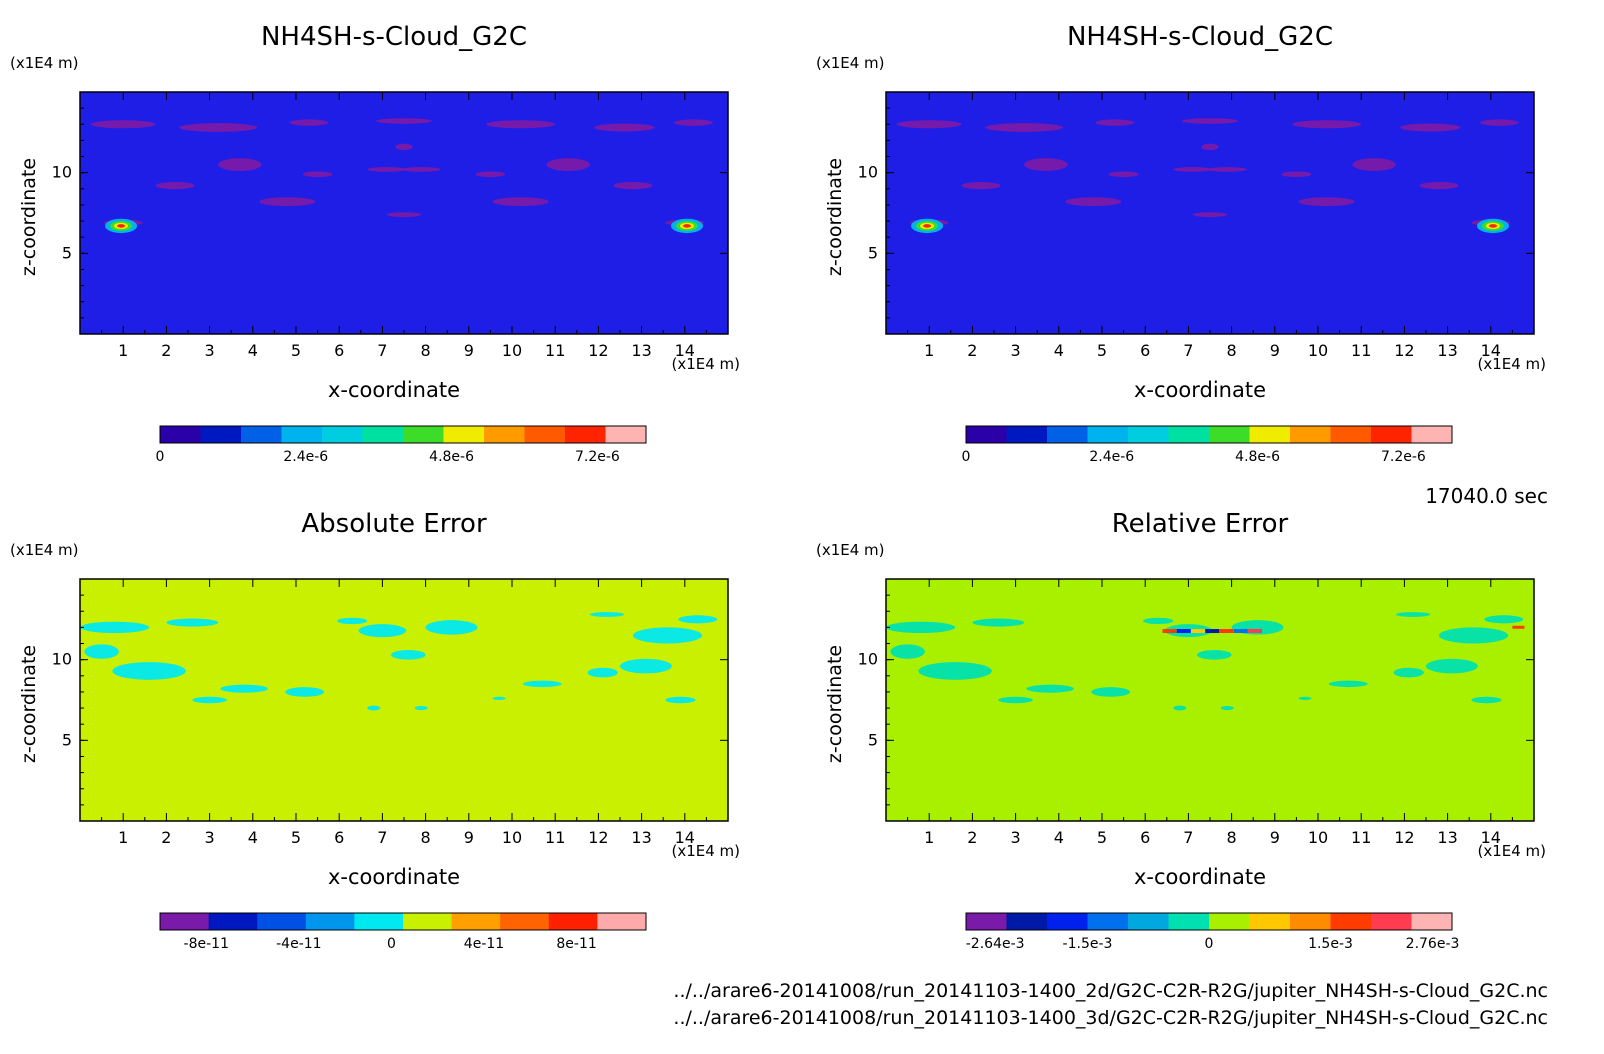 Image resolution: width=1604 pixels, height=1054 pixels. I want to click on x-tick-label: 13, so click(1447, 350).